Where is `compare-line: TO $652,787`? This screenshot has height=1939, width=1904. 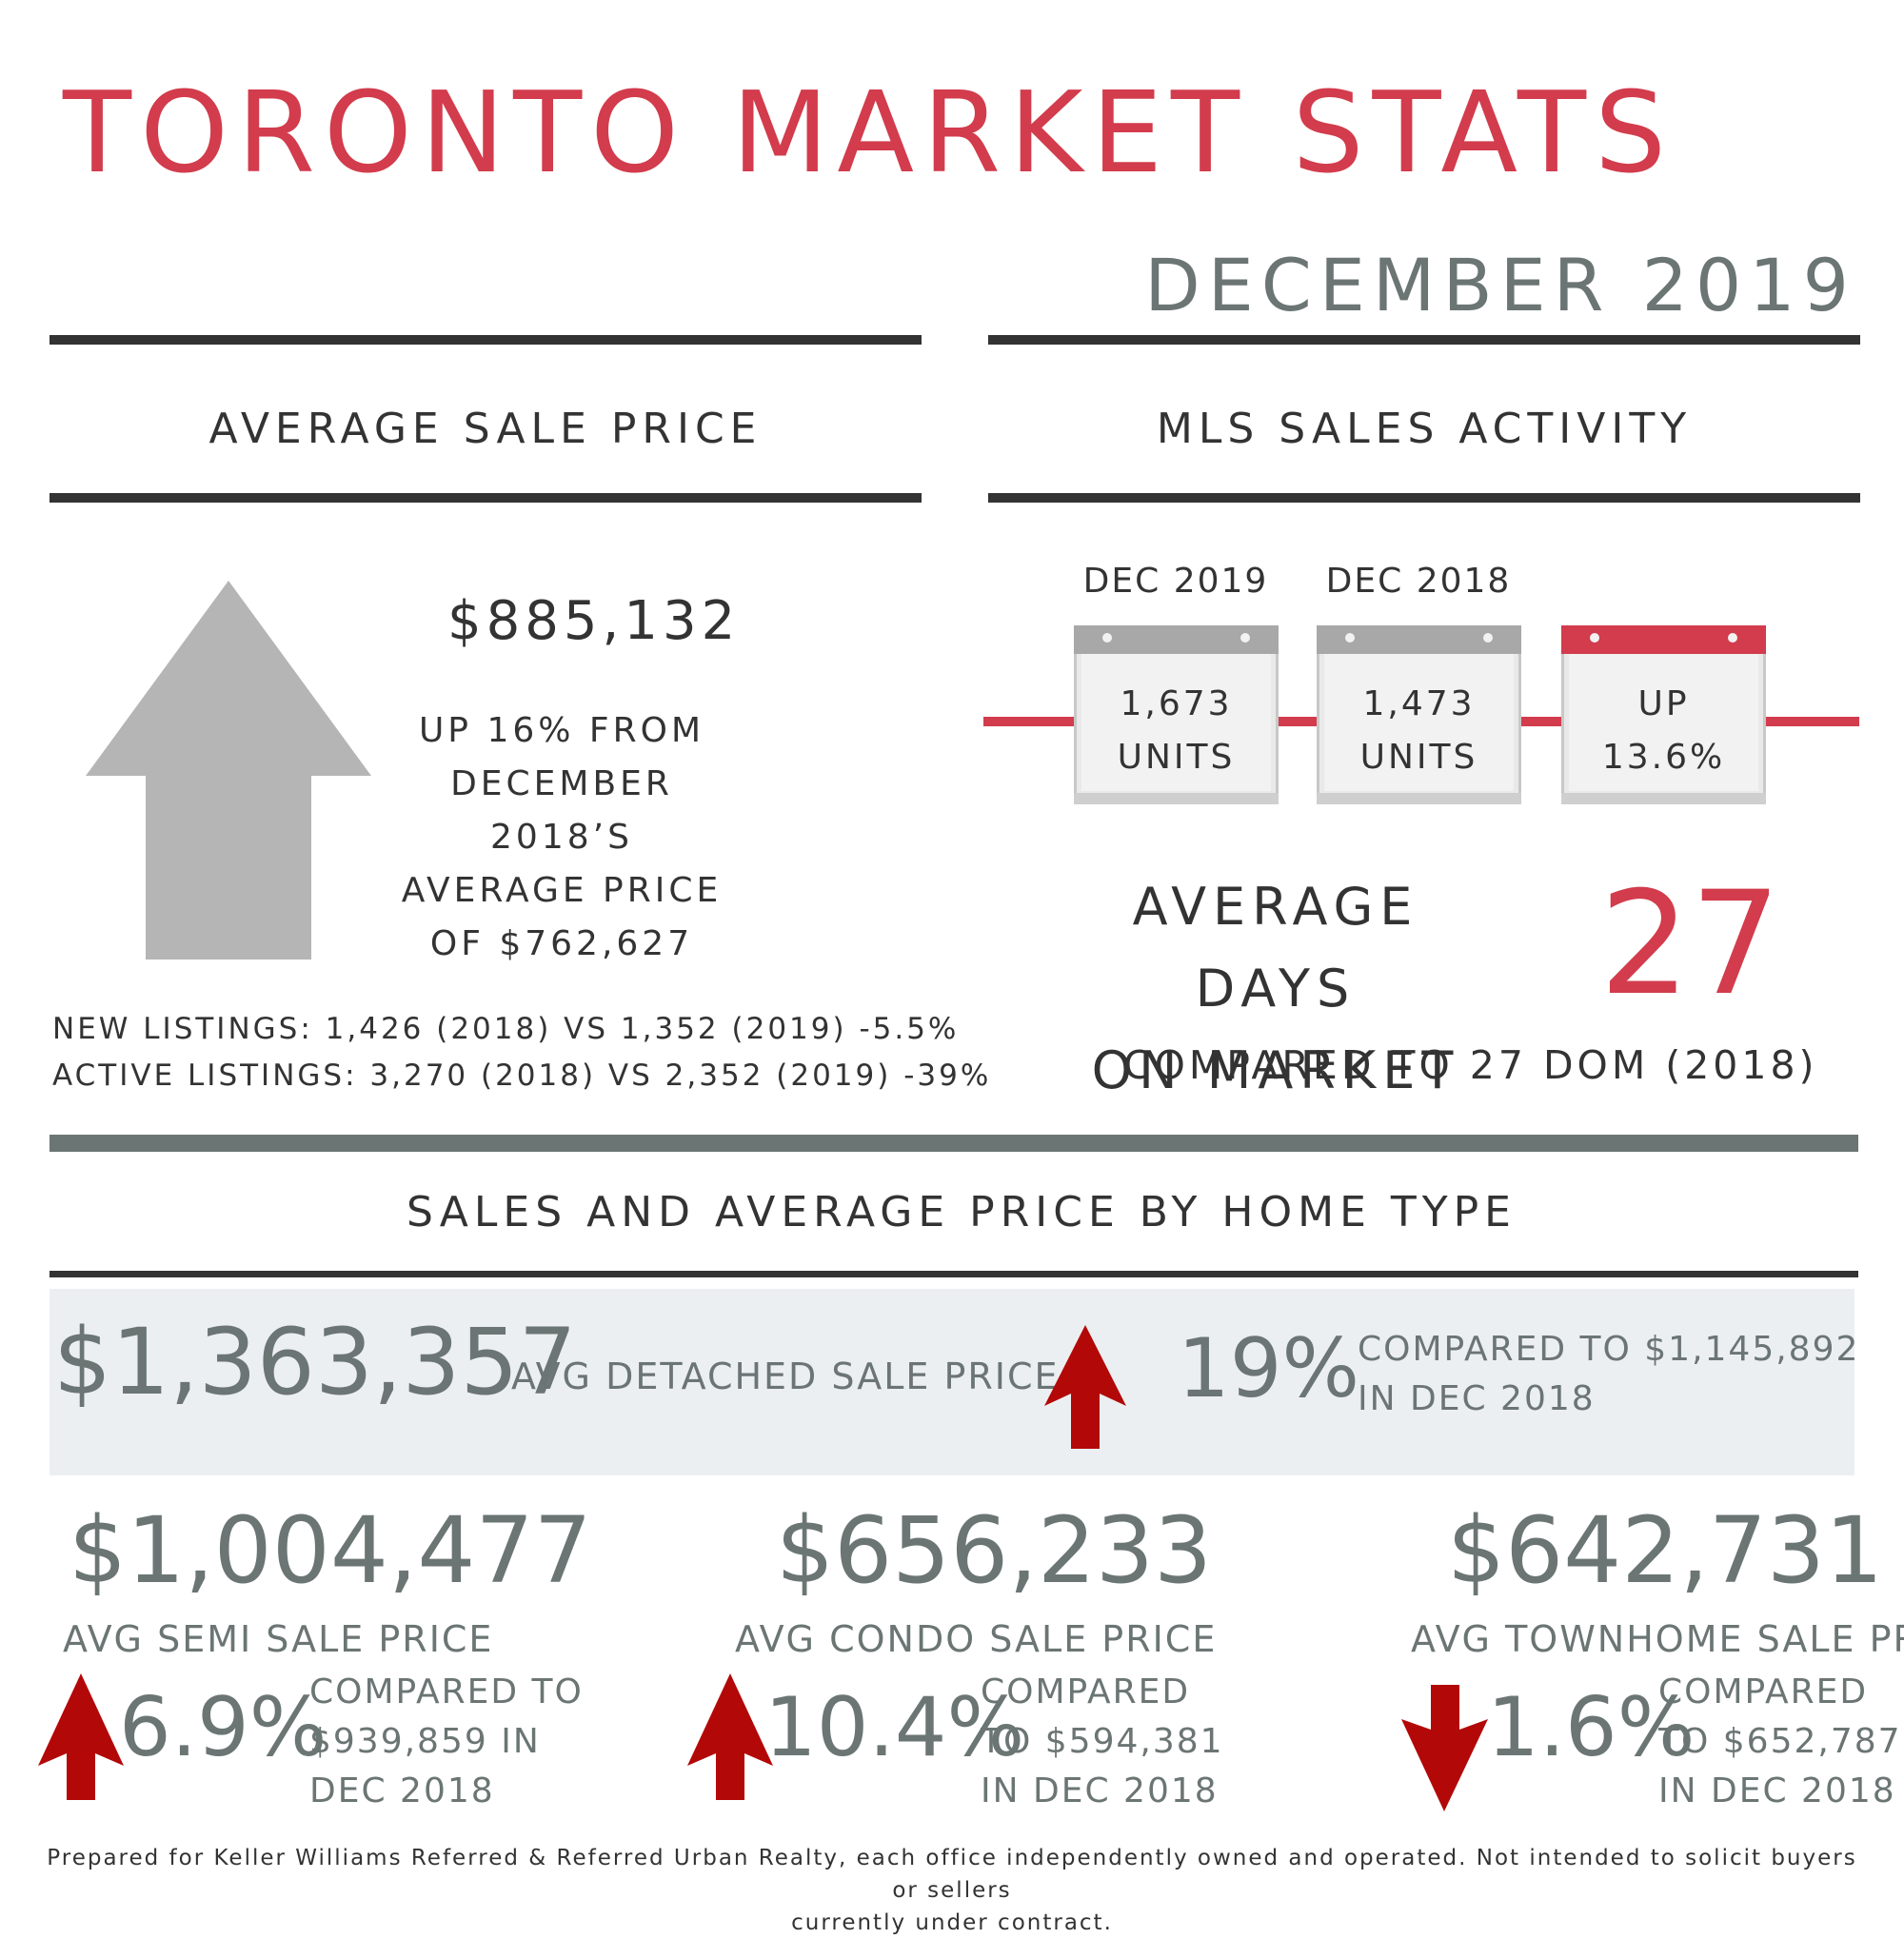 compare-line: TO $652,787 is located at coordinates (1780, 1741).